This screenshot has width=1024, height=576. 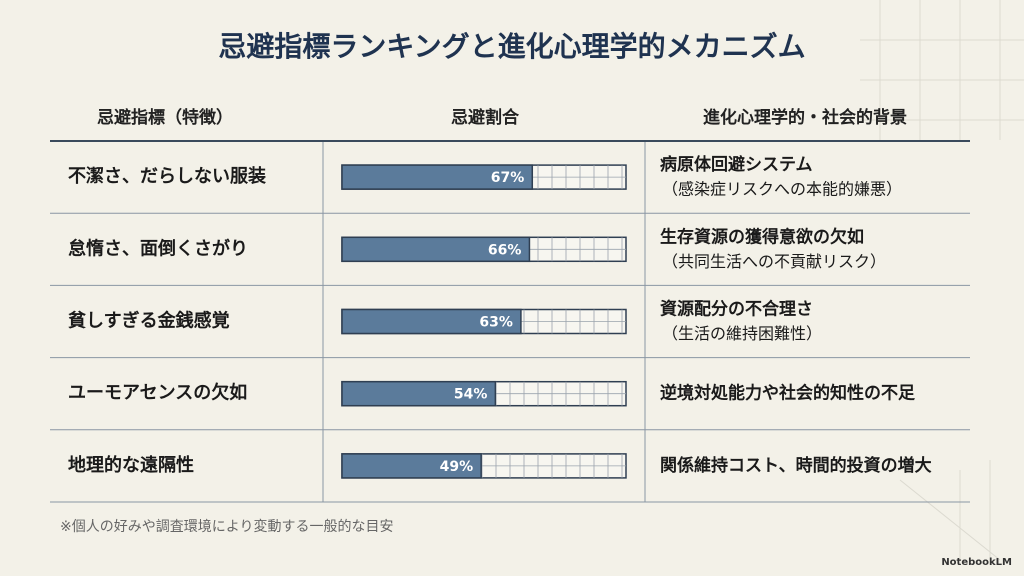 I want to click on background-text: 逆境対処能力や社会的知性の不足, so click(x=787, y=393).